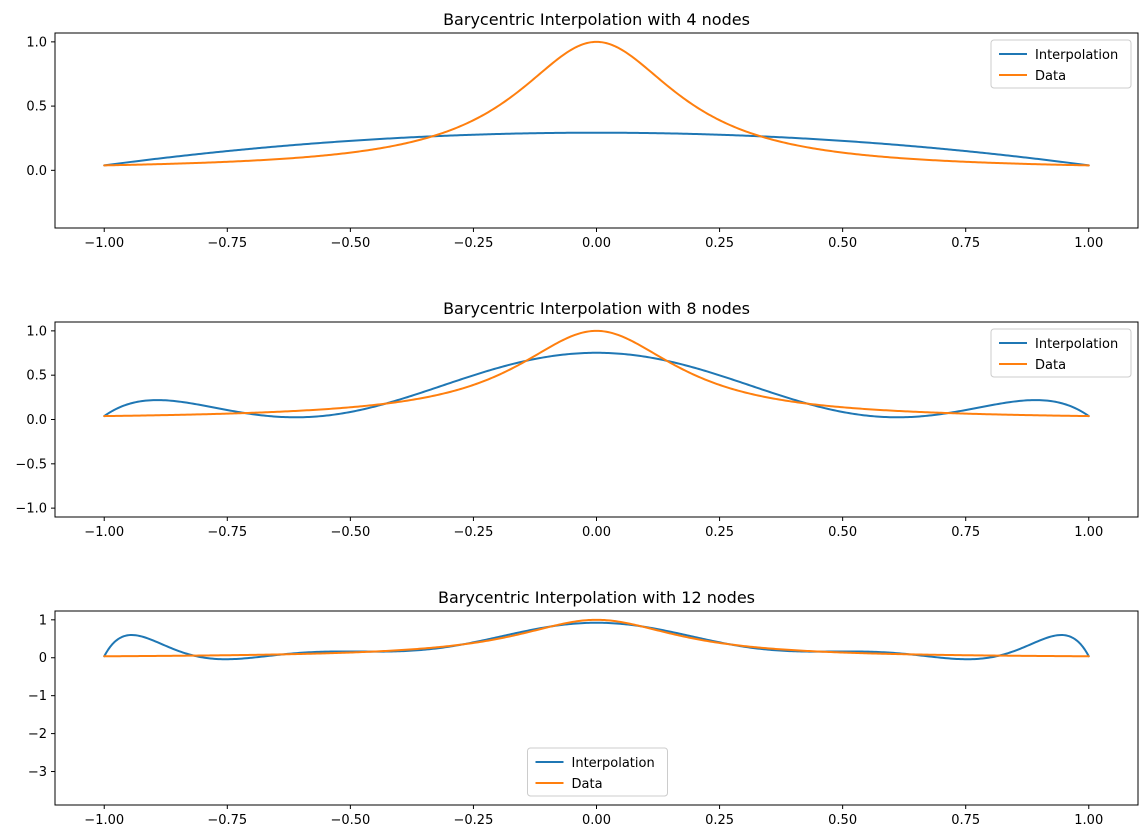  What do you see at coordinates (37, 772) in the screenshot?
I see `y-tick-label: −3` at bounding box center [37, 772].